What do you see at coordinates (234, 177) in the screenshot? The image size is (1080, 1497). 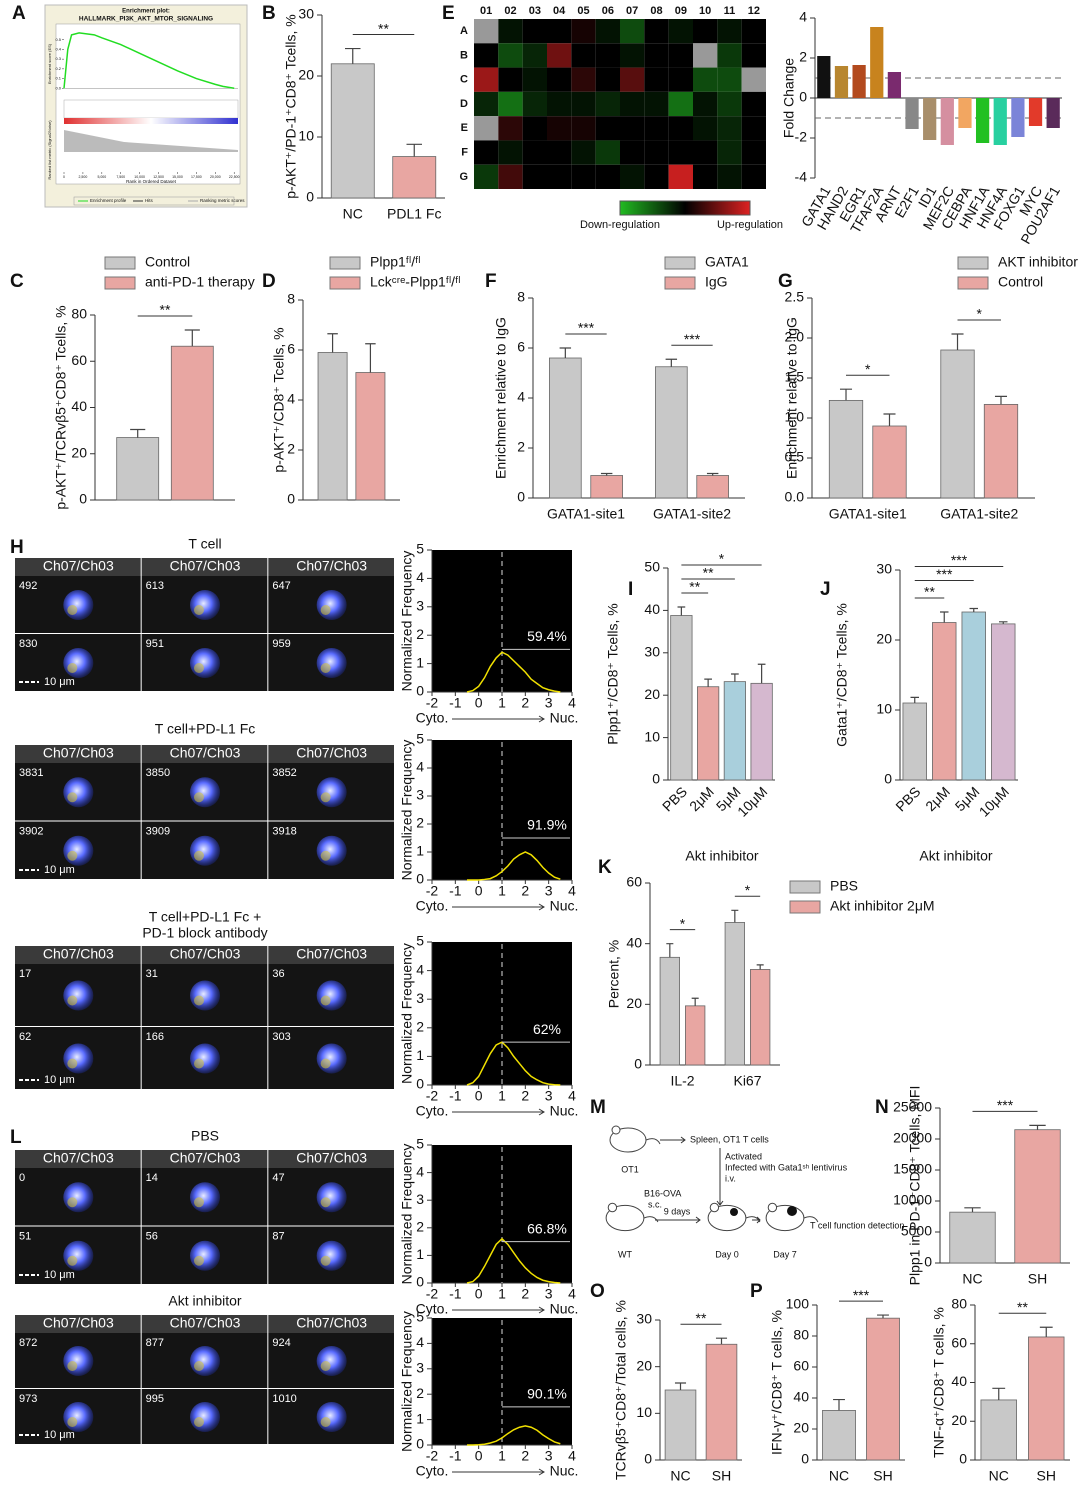 I see `x-tick-label: 22,500` at bounding box center [234, 177].